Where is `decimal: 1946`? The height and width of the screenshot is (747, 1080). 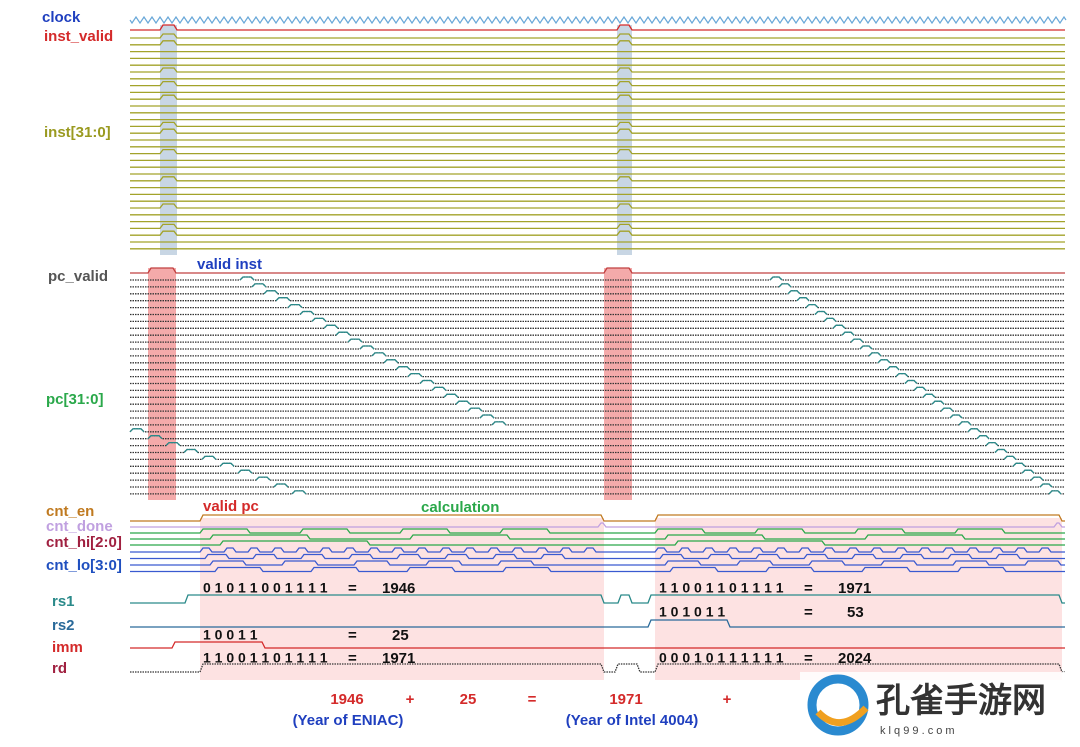 decimal: 1946 is located at coordinates (398, 588).